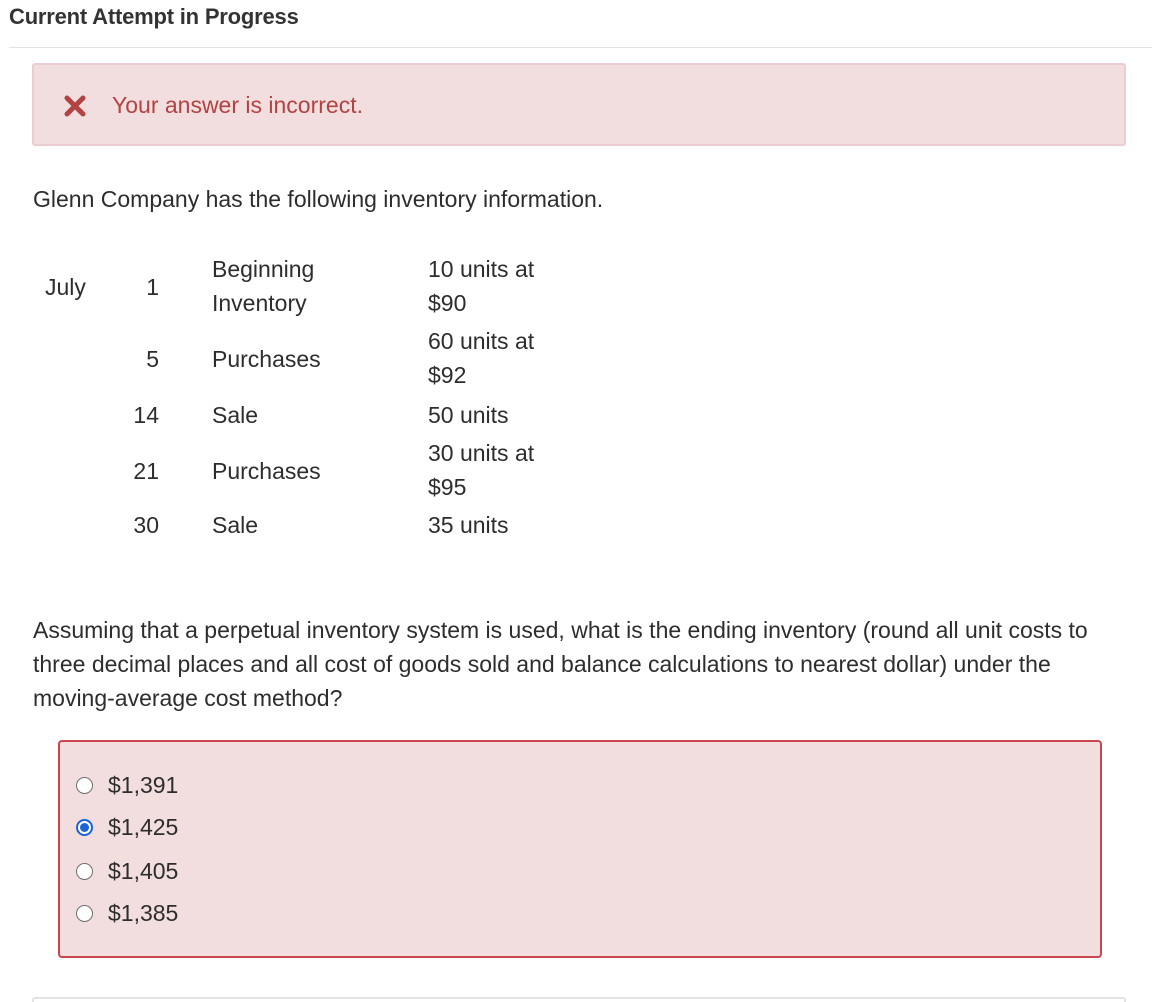 The height and width of the screenshot is (1002, 1166). What do you see at coordinates (152, 287) in the screenshot?
I see `day-cell: 1` at bounding box center [152, 287].